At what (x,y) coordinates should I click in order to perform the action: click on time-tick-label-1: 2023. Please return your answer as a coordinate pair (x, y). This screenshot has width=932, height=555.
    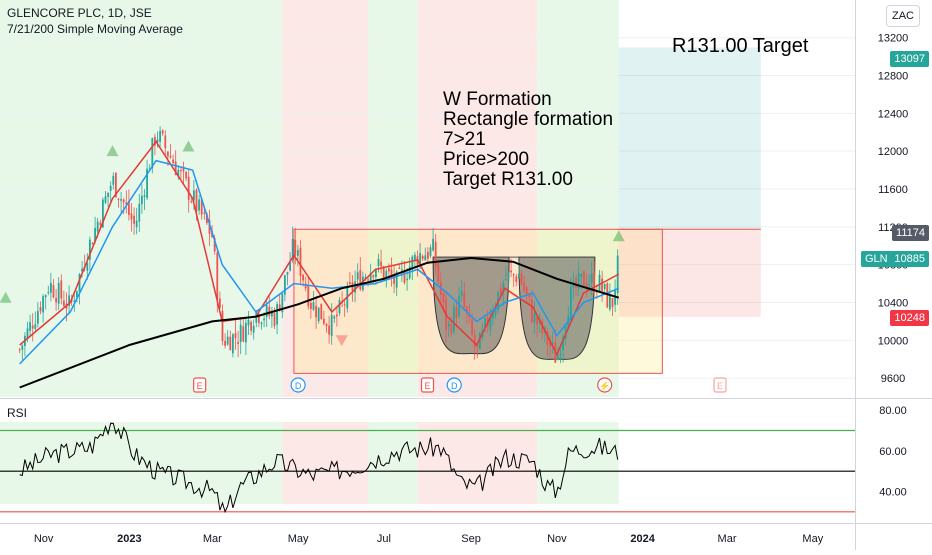
    Looking at the image, I should click on (129, 539).